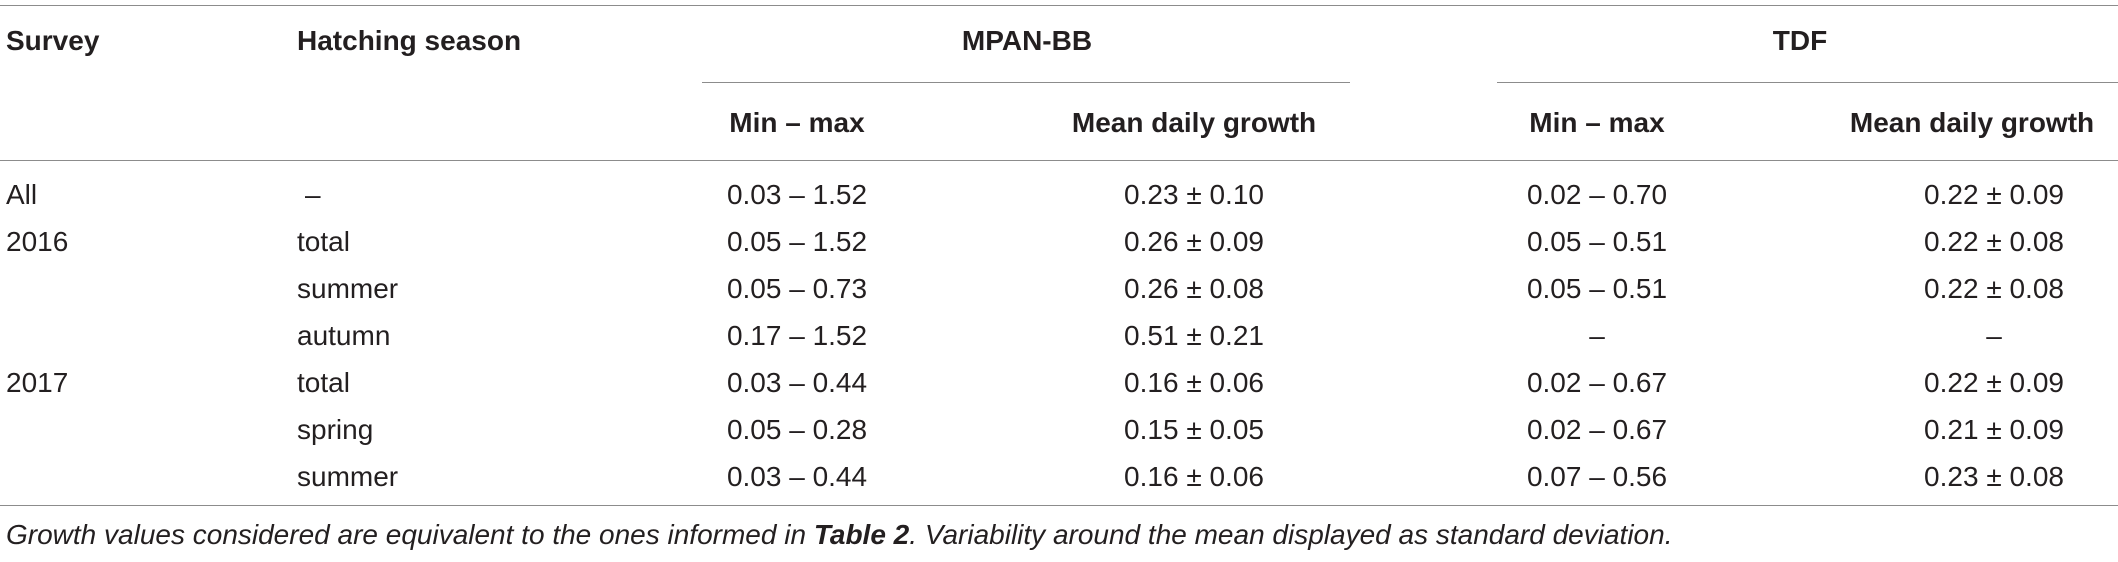 The image size is (2118, 562). Describe the element at coordinates (861, 534) in the screenshot. I see `caption-table-reference: Table 2` at that location.